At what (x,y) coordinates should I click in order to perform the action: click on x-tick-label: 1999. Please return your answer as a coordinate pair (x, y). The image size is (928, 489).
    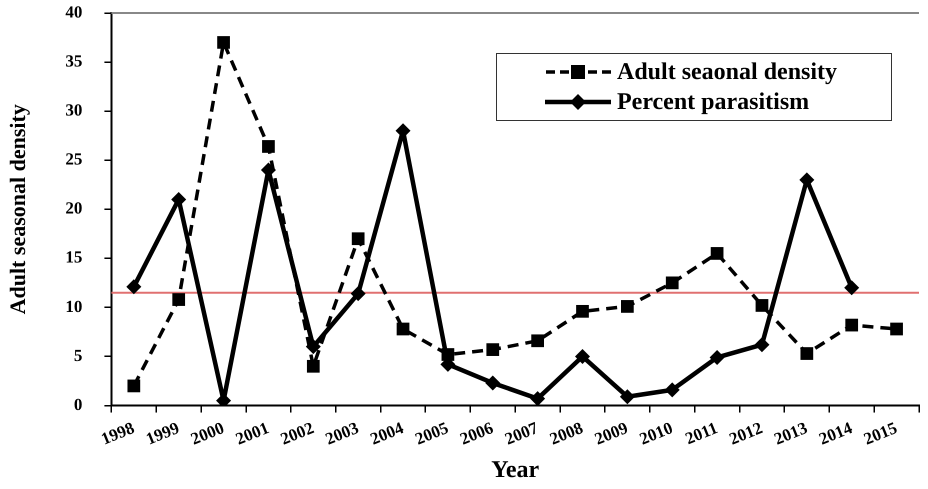
    Looking at the image, I should click on (162, 433).